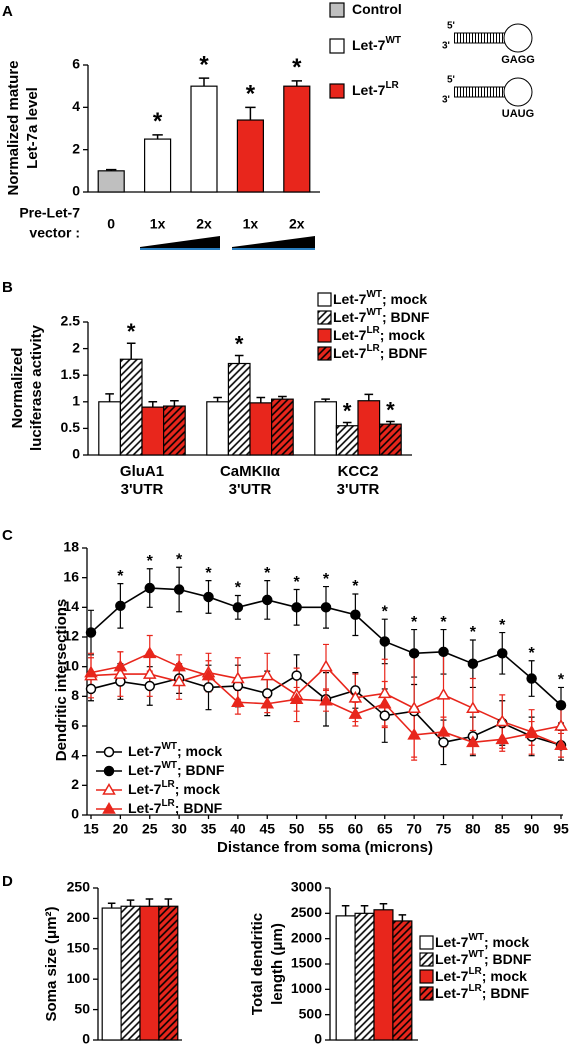 Image resolution: width=577 pixels, height=1050 pixels. I want to click on legend-label-part: Control, so click(377, 9).